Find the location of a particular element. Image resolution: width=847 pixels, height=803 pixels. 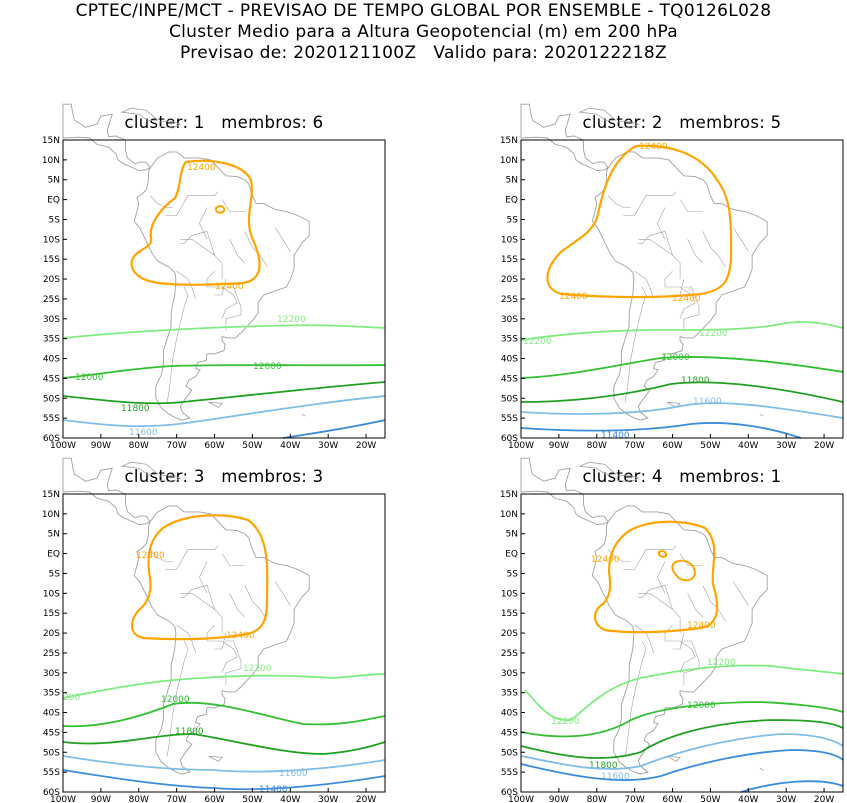

lat-tick-label: EQ is located at coordinates (511, 201).